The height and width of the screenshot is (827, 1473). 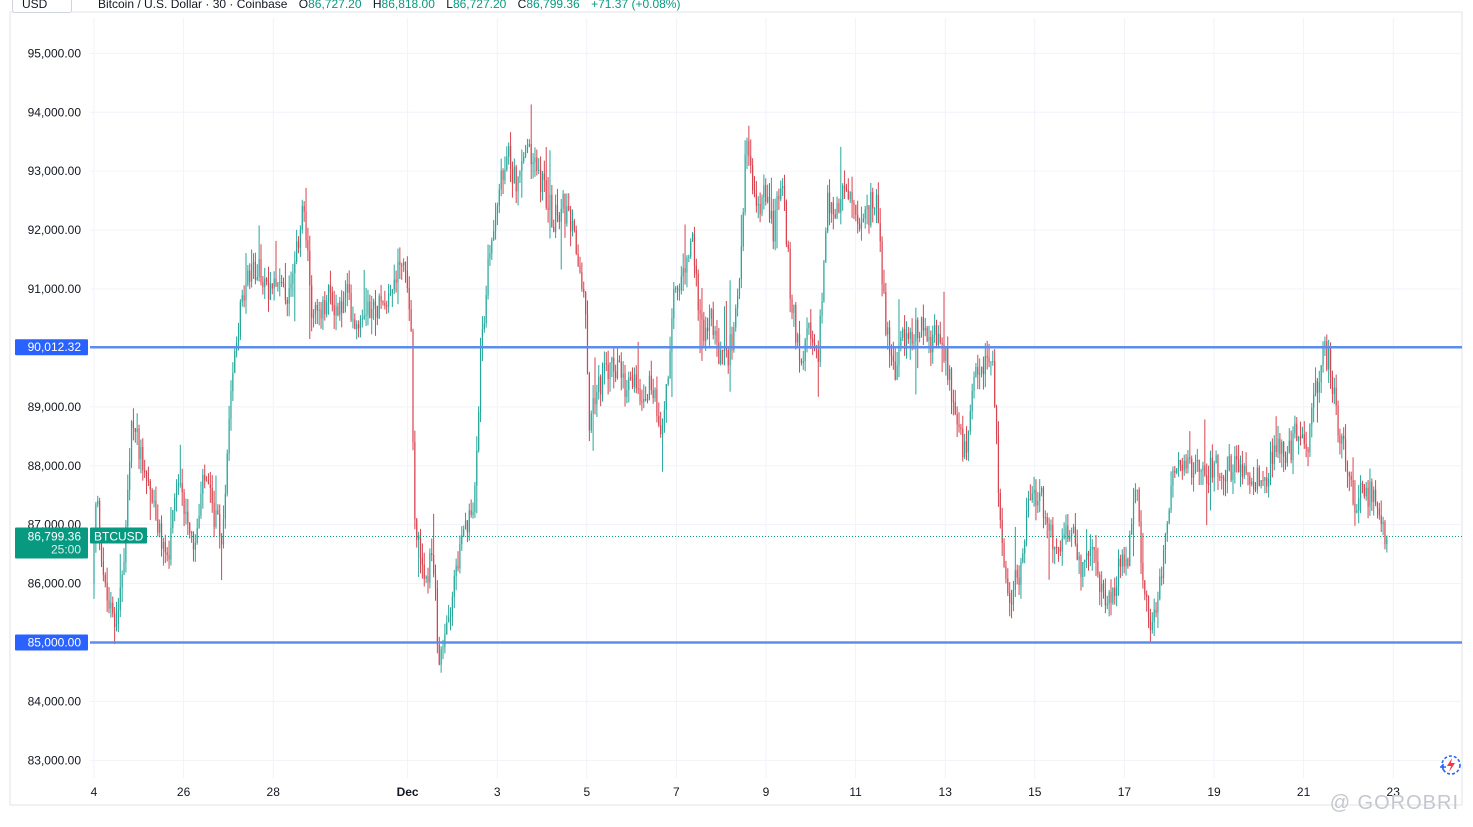 What do you see at coordinates (408, 792) in the screenshot?
I see `x-tick-label: Dec` at bounding box center [408, 792].